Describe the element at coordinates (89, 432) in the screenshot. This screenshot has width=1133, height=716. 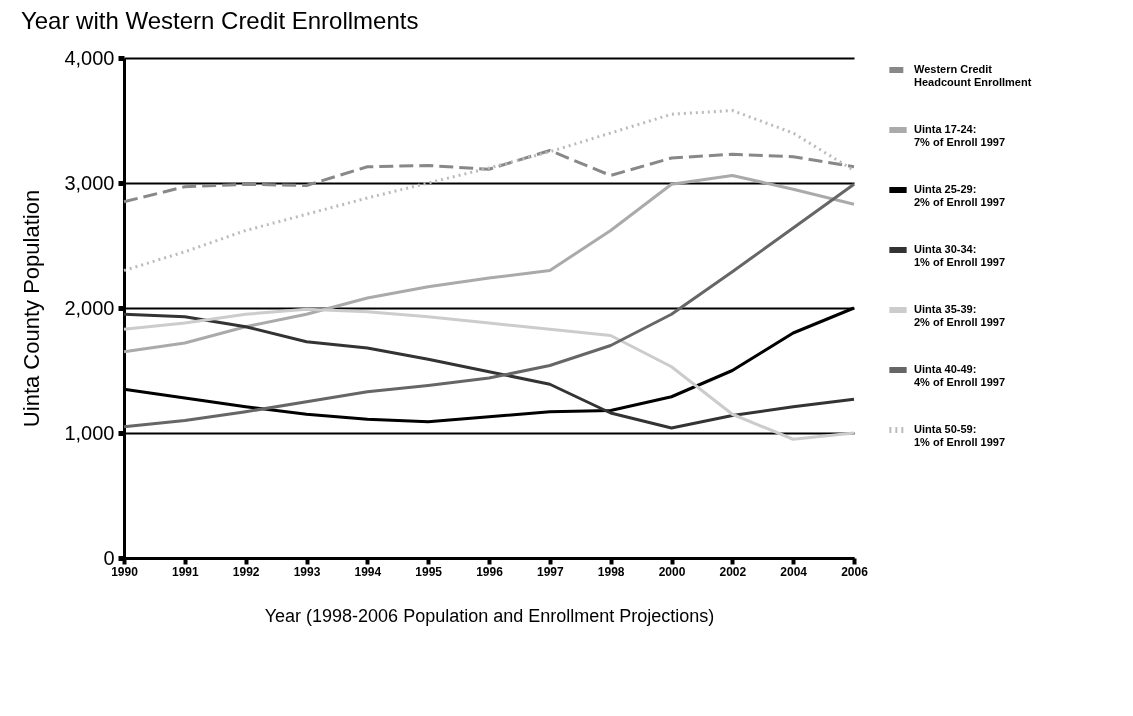
I see `y-tick-label: 1,000` at that location.